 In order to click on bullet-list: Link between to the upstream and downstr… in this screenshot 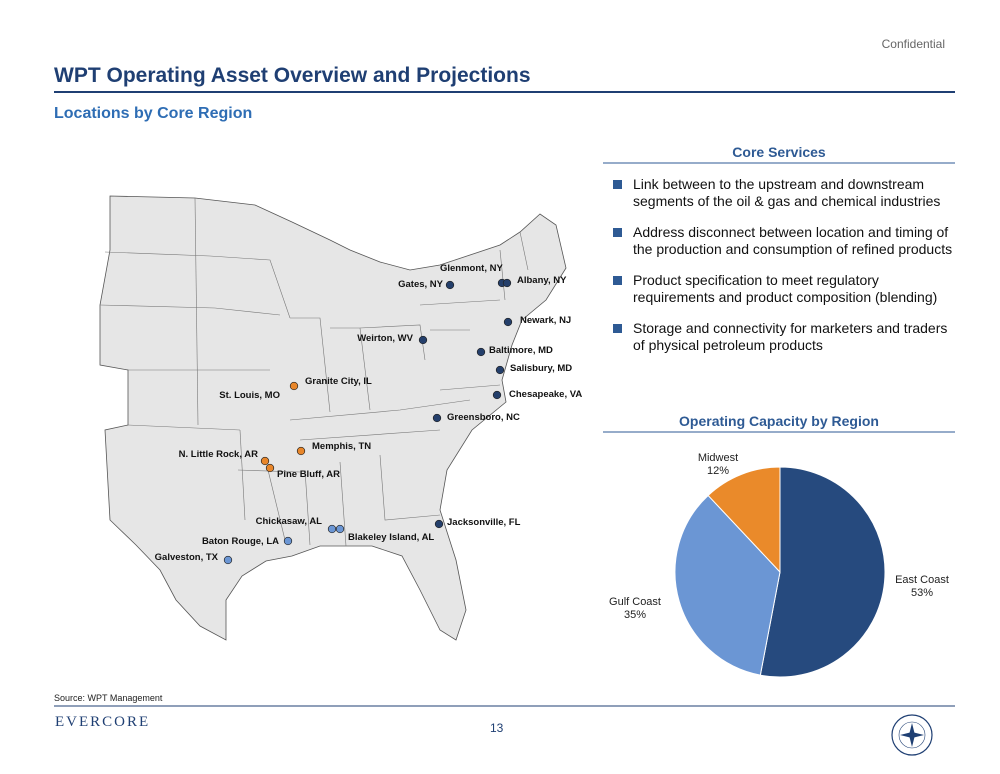, I will do `click(783, 272)`.